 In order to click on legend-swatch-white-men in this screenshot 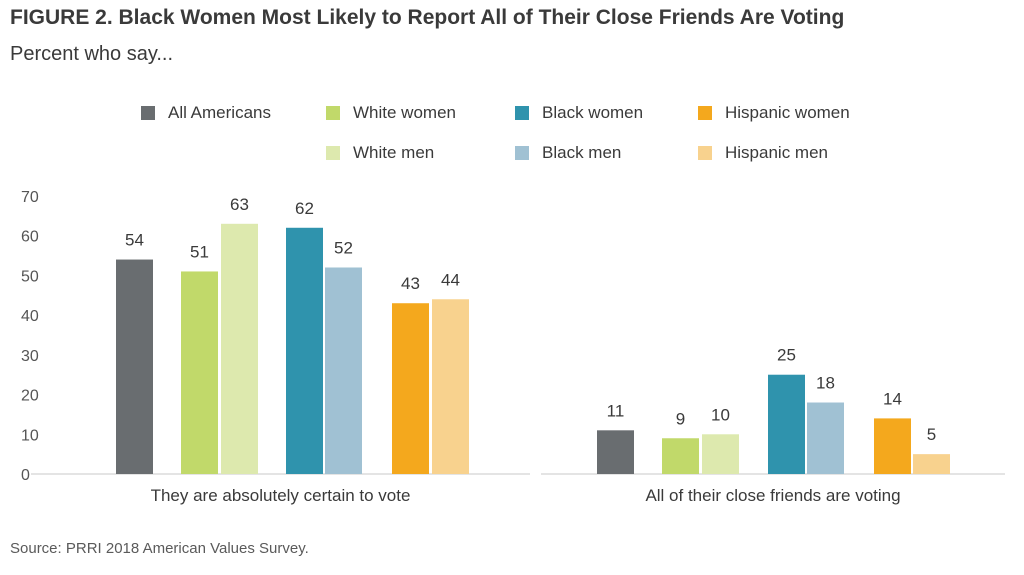, I will do `click(333, 153)`.